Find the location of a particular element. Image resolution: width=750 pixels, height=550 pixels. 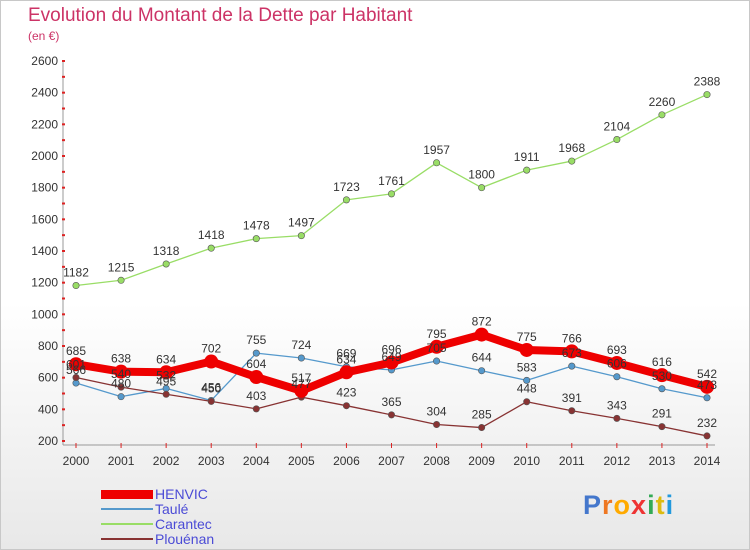

legend-item: Carantec is located at coordinates (211, 524).